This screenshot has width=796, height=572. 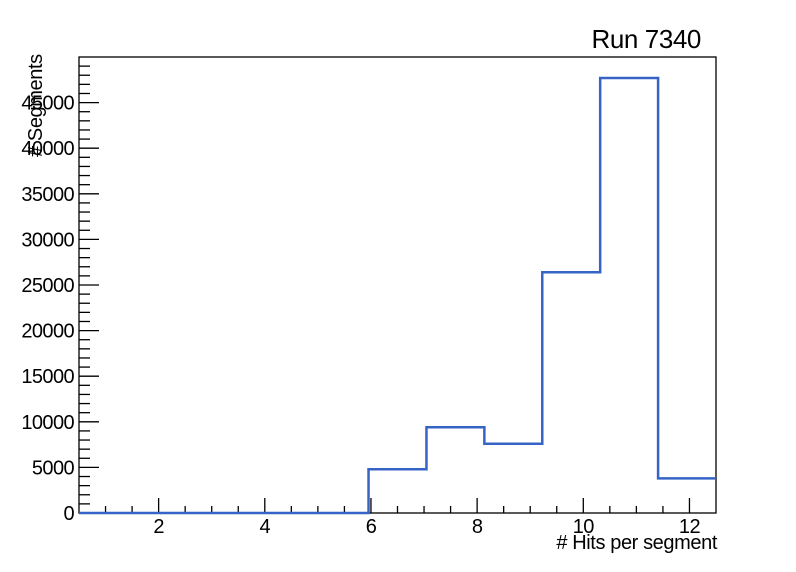 I want to click on y-tick-label: 30000, so click(x=47, y=240).